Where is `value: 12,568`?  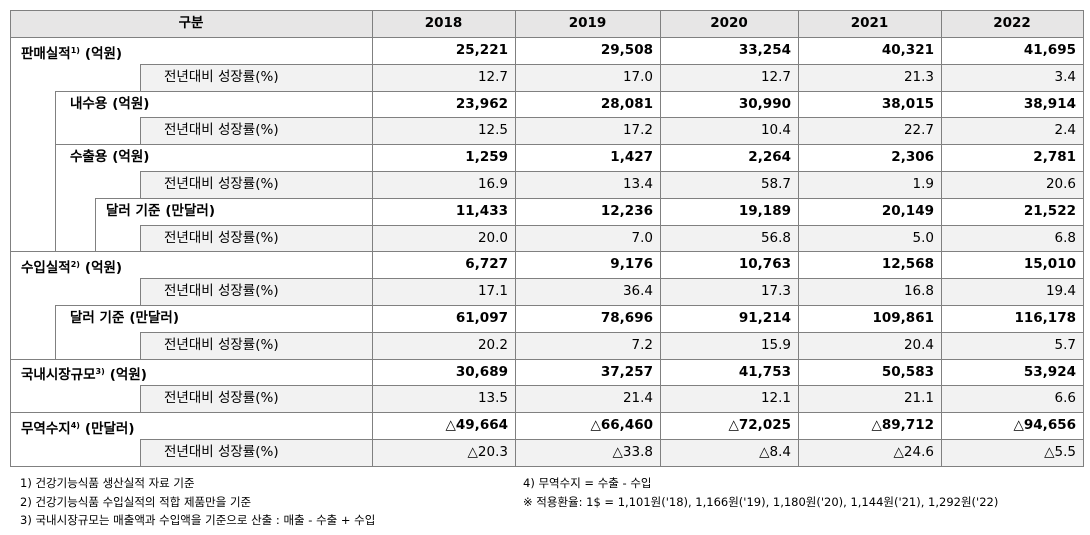 value: 12,568 is located at coordinates (907, 264).